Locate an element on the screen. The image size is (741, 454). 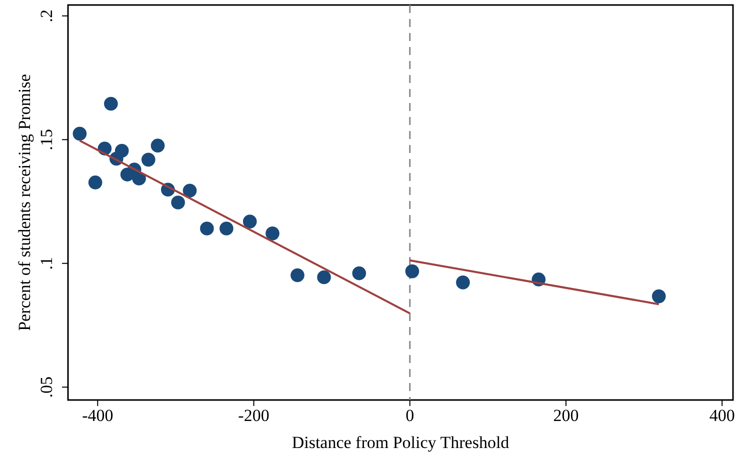
y-axis-title: Percent of students receiving Promise is located at coordinates (24, 202).